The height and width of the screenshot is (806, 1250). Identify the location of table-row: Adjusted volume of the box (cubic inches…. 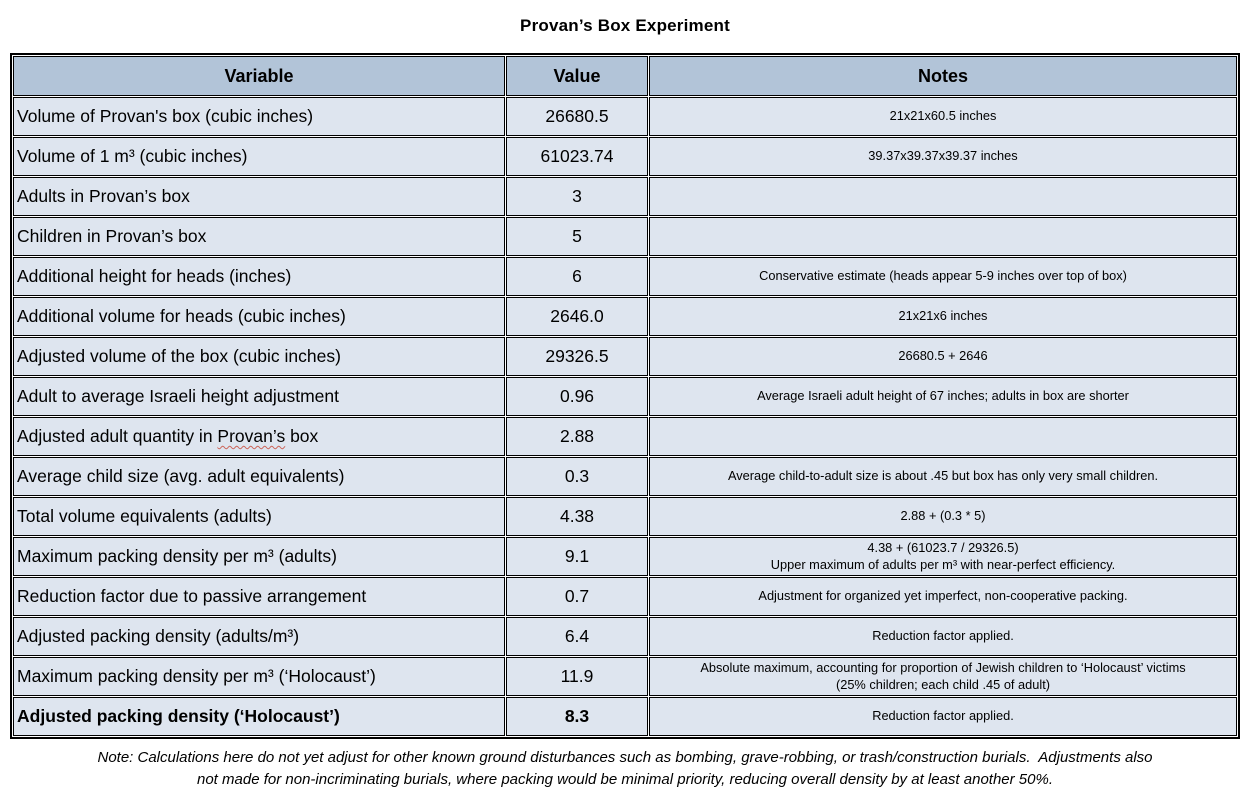
(625, 356).